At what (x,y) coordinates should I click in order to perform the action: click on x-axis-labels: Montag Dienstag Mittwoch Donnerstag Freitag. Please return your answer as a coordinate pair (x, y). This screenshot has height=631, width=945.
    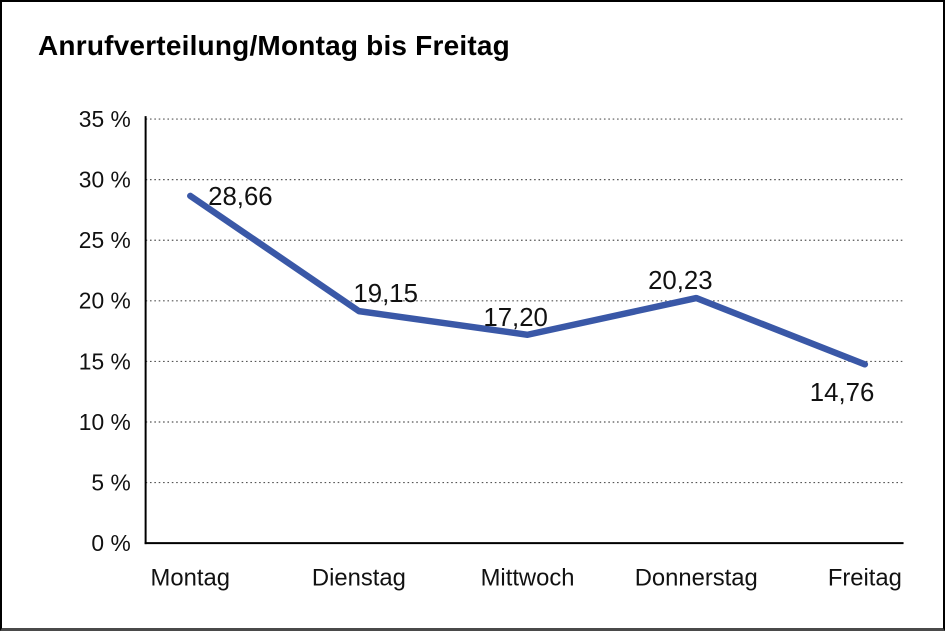
    Looking at the image, I should click on (526, 577).